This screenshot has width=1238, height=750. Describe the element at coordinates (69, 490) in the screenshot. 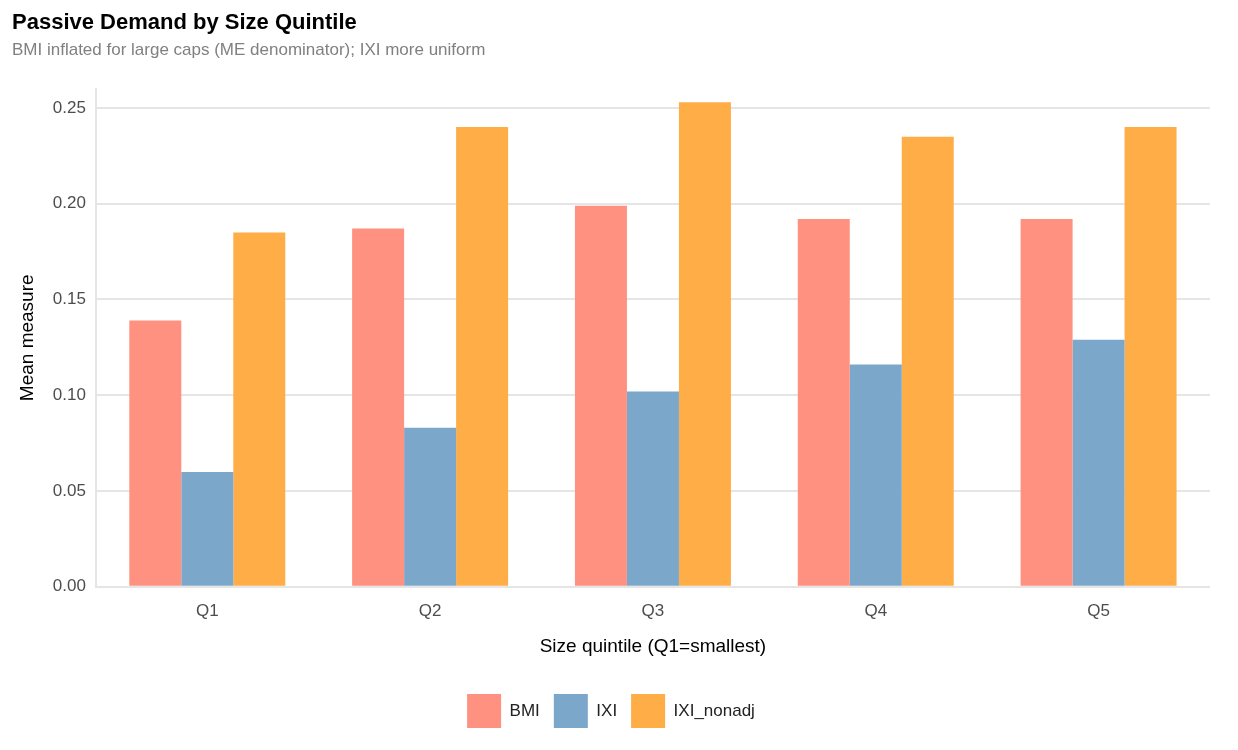

I see `y-tick-label: 0.05` at that location.